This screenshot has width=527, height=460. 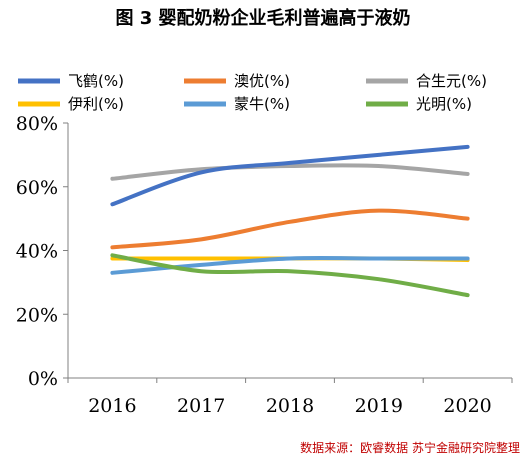 I want to click on legend-label: 澳优(%), so click(x=262, y=81).